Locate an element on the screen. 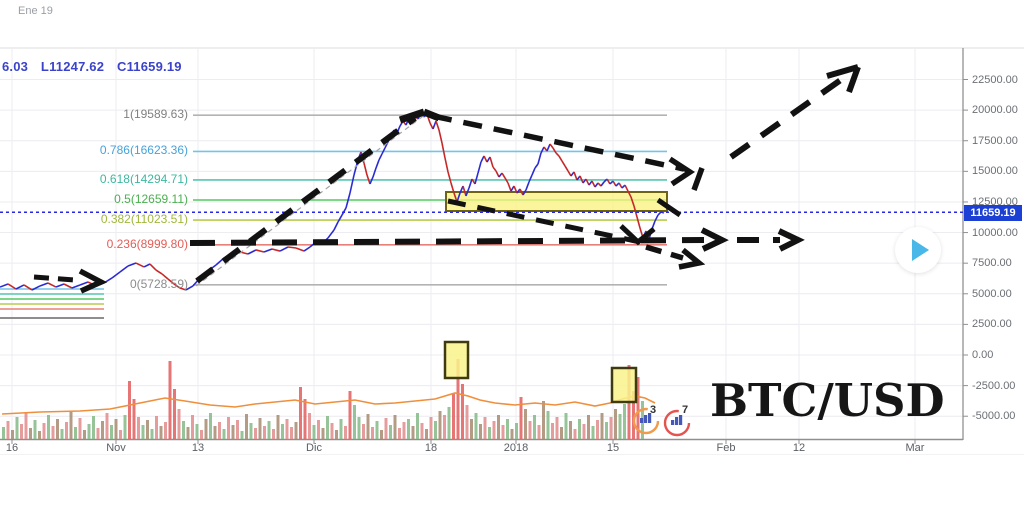 This screenshot has width=1024, height=512. fib-trendline is located at coordinates (311, 200).